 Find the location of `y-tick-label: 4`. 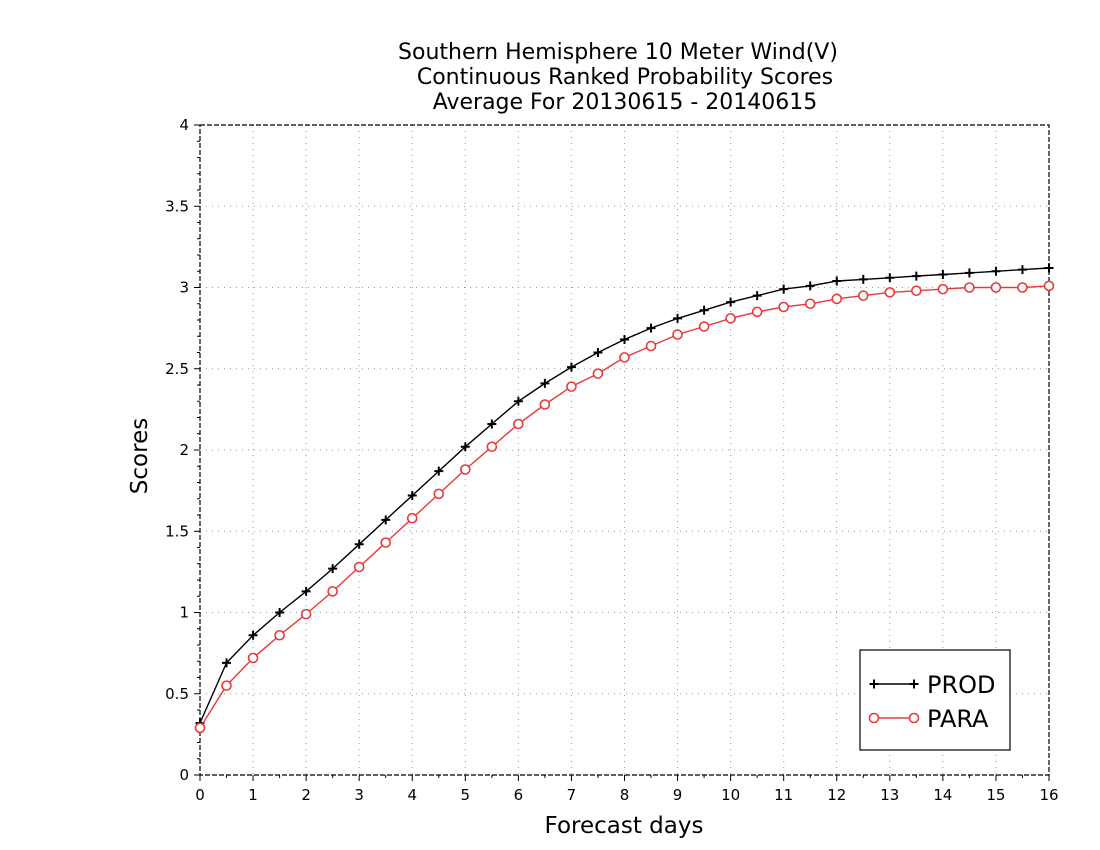

y-tick-label: 4 is located at coordinates (184, 125).